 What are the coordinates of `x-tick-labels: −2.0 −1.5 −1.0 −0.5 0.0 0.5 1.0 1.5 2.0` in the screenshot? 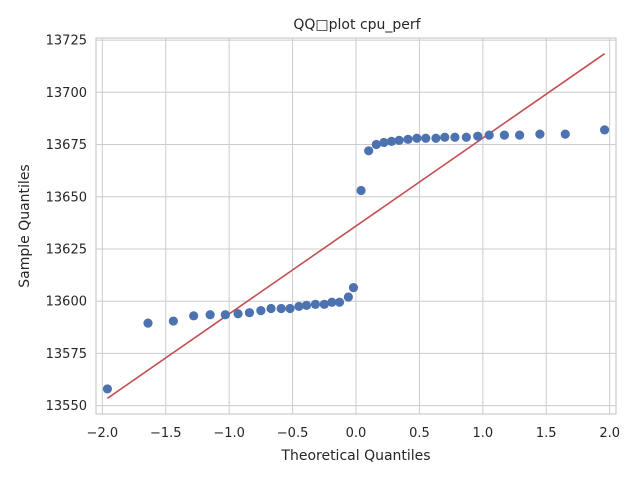 It's located at (353, 433).